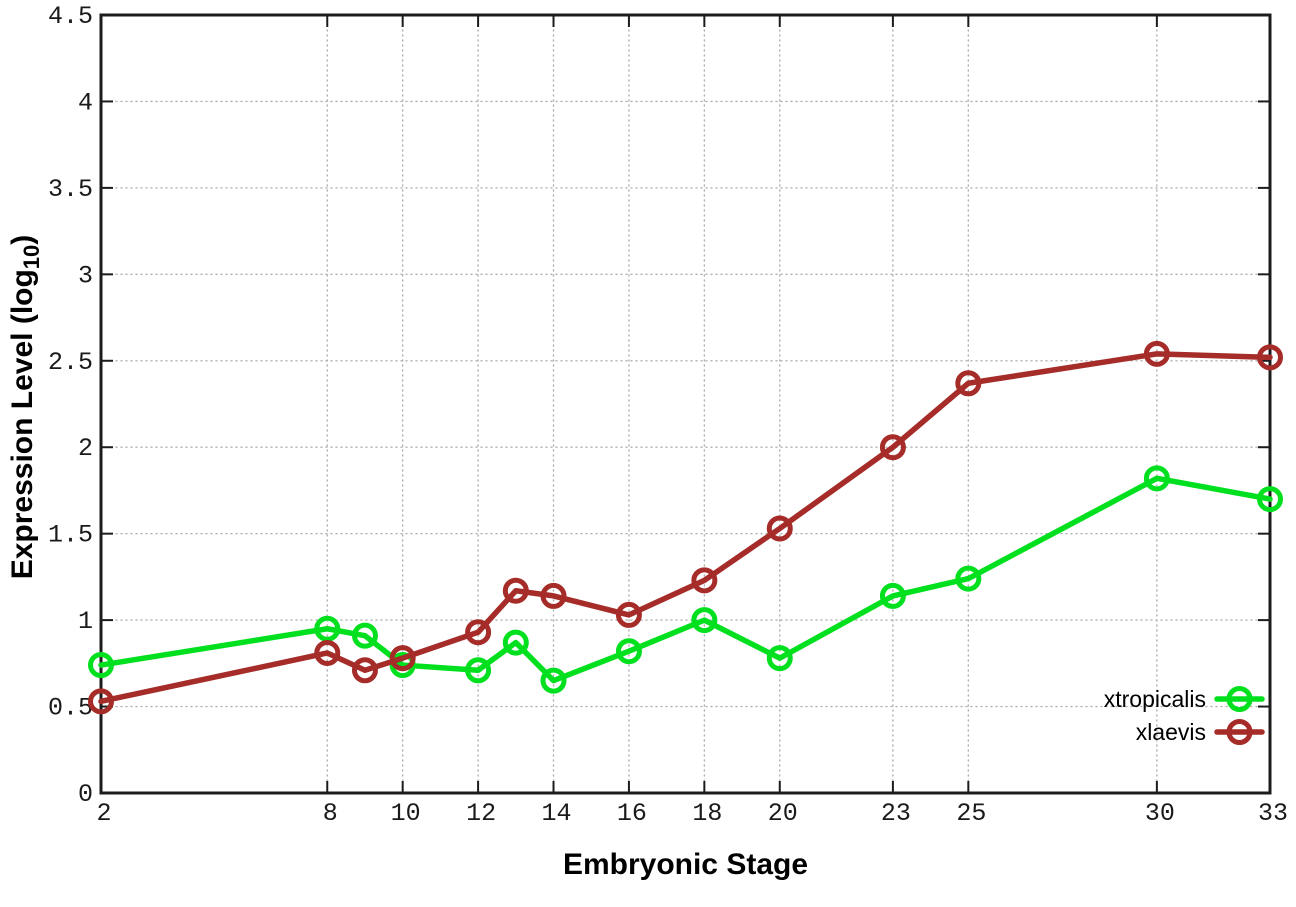  I want to click on y-tick-label: 1, so click(85, 621).